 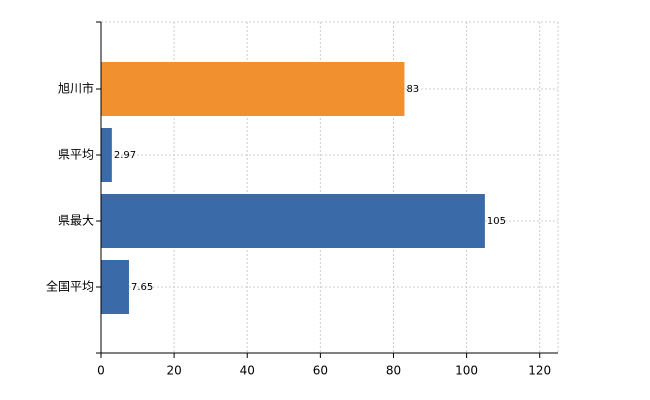 I want to click on x-tick-label: 0, so click(x=101, y=371).